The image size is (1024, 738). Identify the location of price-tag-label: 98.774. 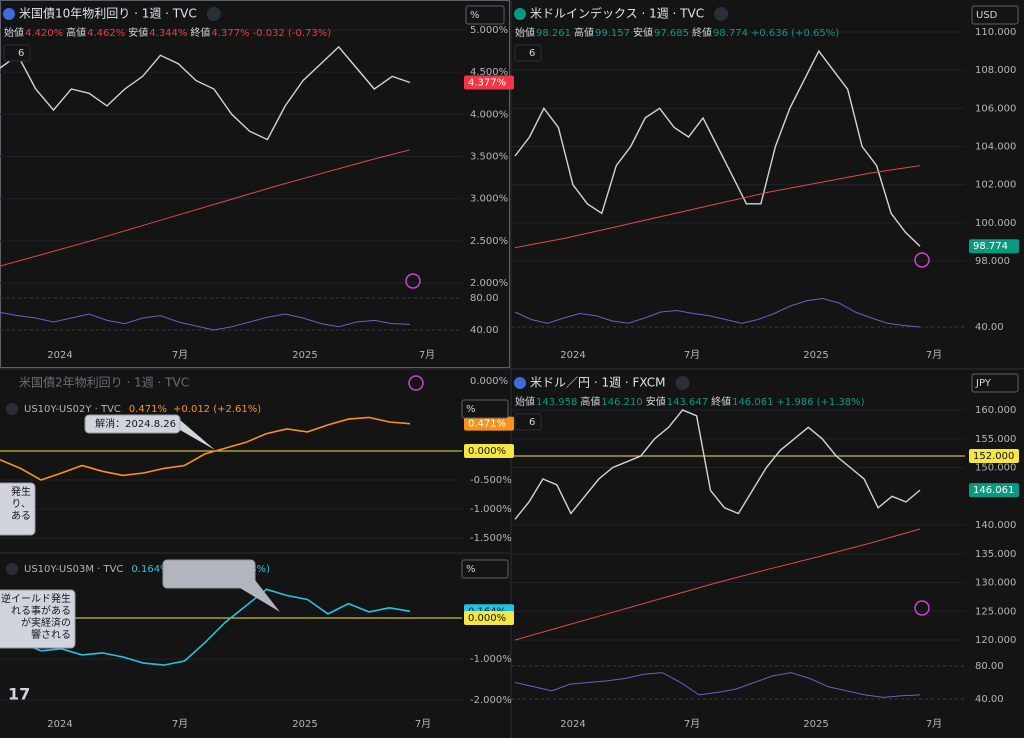
(990, 246).